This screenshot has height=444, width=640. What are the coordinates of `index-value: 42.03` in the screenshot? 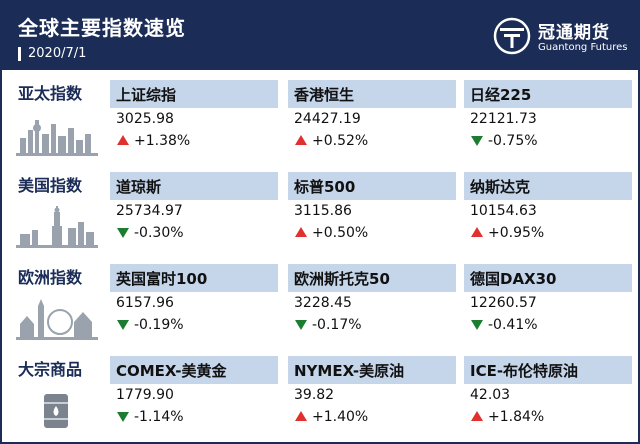 It's located at (490, 395).